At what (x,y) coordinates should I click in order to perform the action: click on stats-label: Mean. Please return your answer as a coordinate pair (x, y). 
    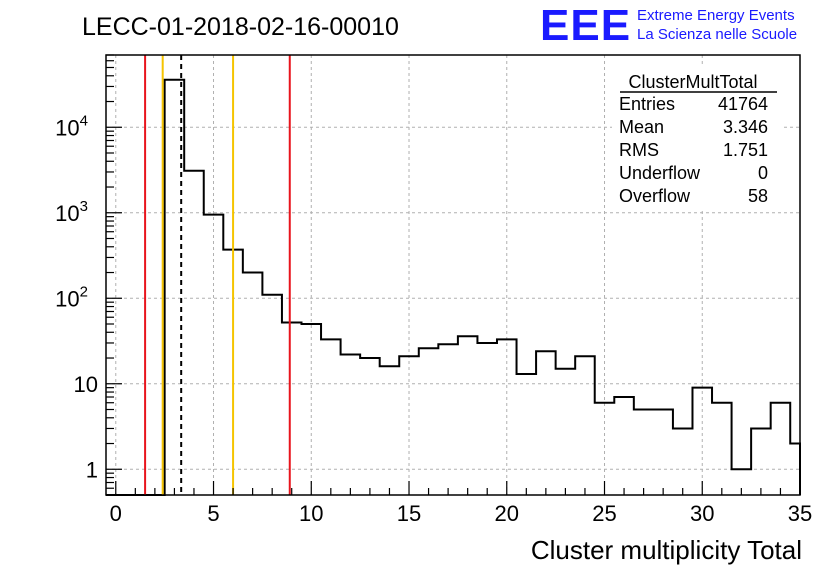
    Looking at the image, I should click on (641, 127).